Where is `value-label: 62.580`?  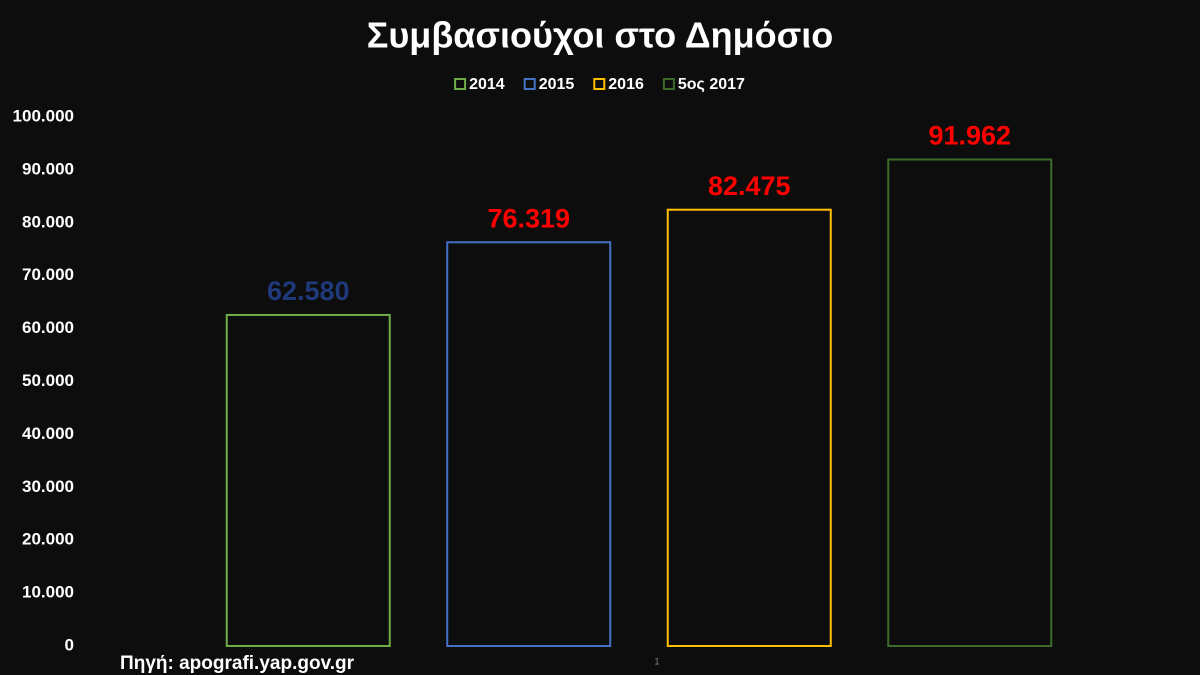 value-label: 62.580 is located at coordinates (308, 291).